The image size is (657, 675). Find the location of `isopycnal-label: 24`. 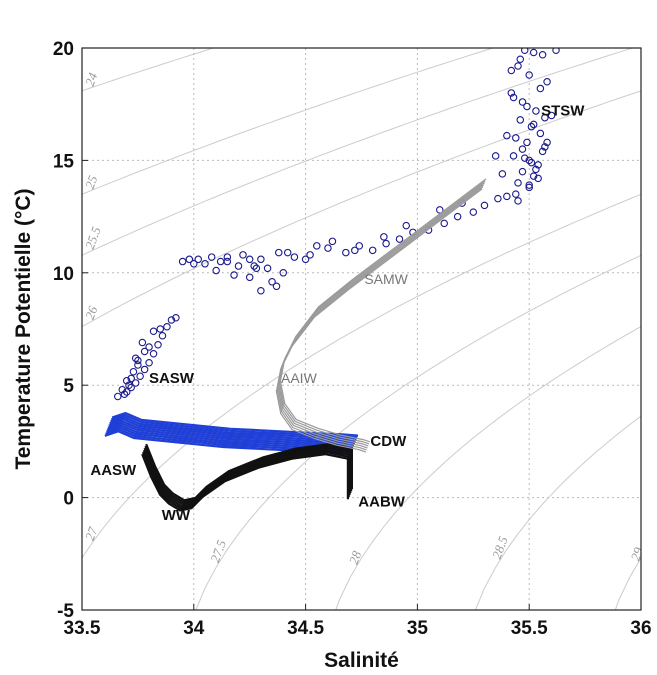

isopycnal-label: 24 is located at coordinates (91, 79).